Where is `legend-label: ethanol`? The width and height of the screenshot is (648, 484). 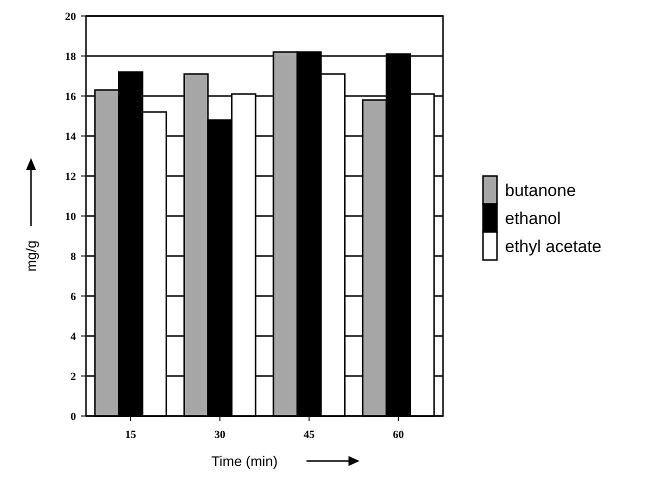
legend-label: ethanol is located at coordinates (533, 218).